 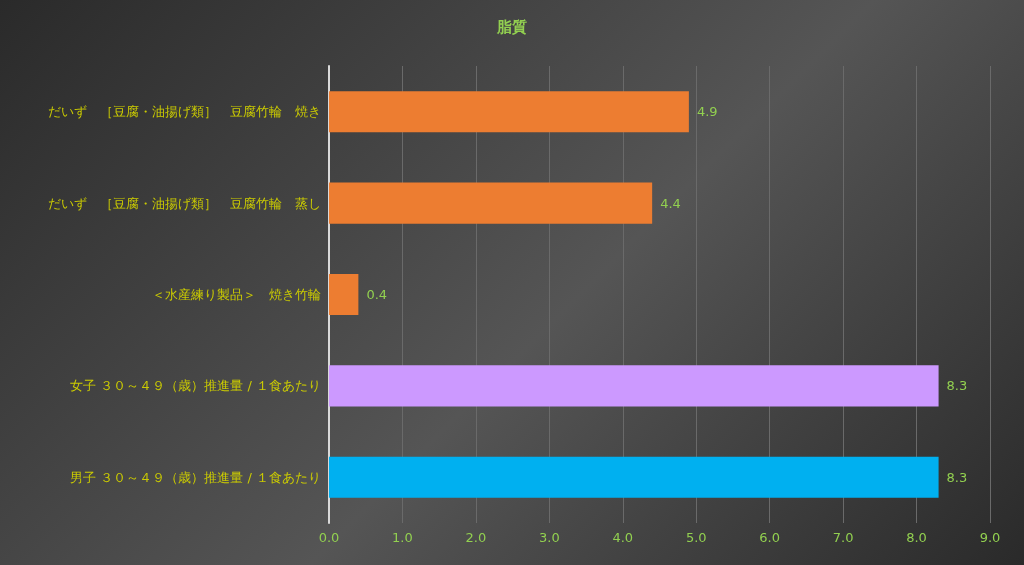 What do you see at coordinates (843, 537) in the screenshot?
I see `x-tick-label: 7.0` at bounding box center [843, 537].